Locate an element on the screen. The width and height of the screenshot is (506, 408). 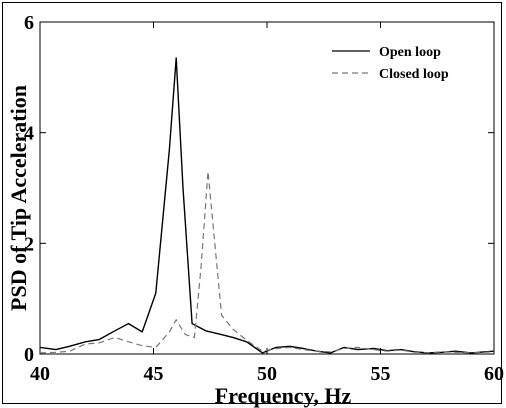
legend: Open loop Closed loop is located at coordinates (390, 63).